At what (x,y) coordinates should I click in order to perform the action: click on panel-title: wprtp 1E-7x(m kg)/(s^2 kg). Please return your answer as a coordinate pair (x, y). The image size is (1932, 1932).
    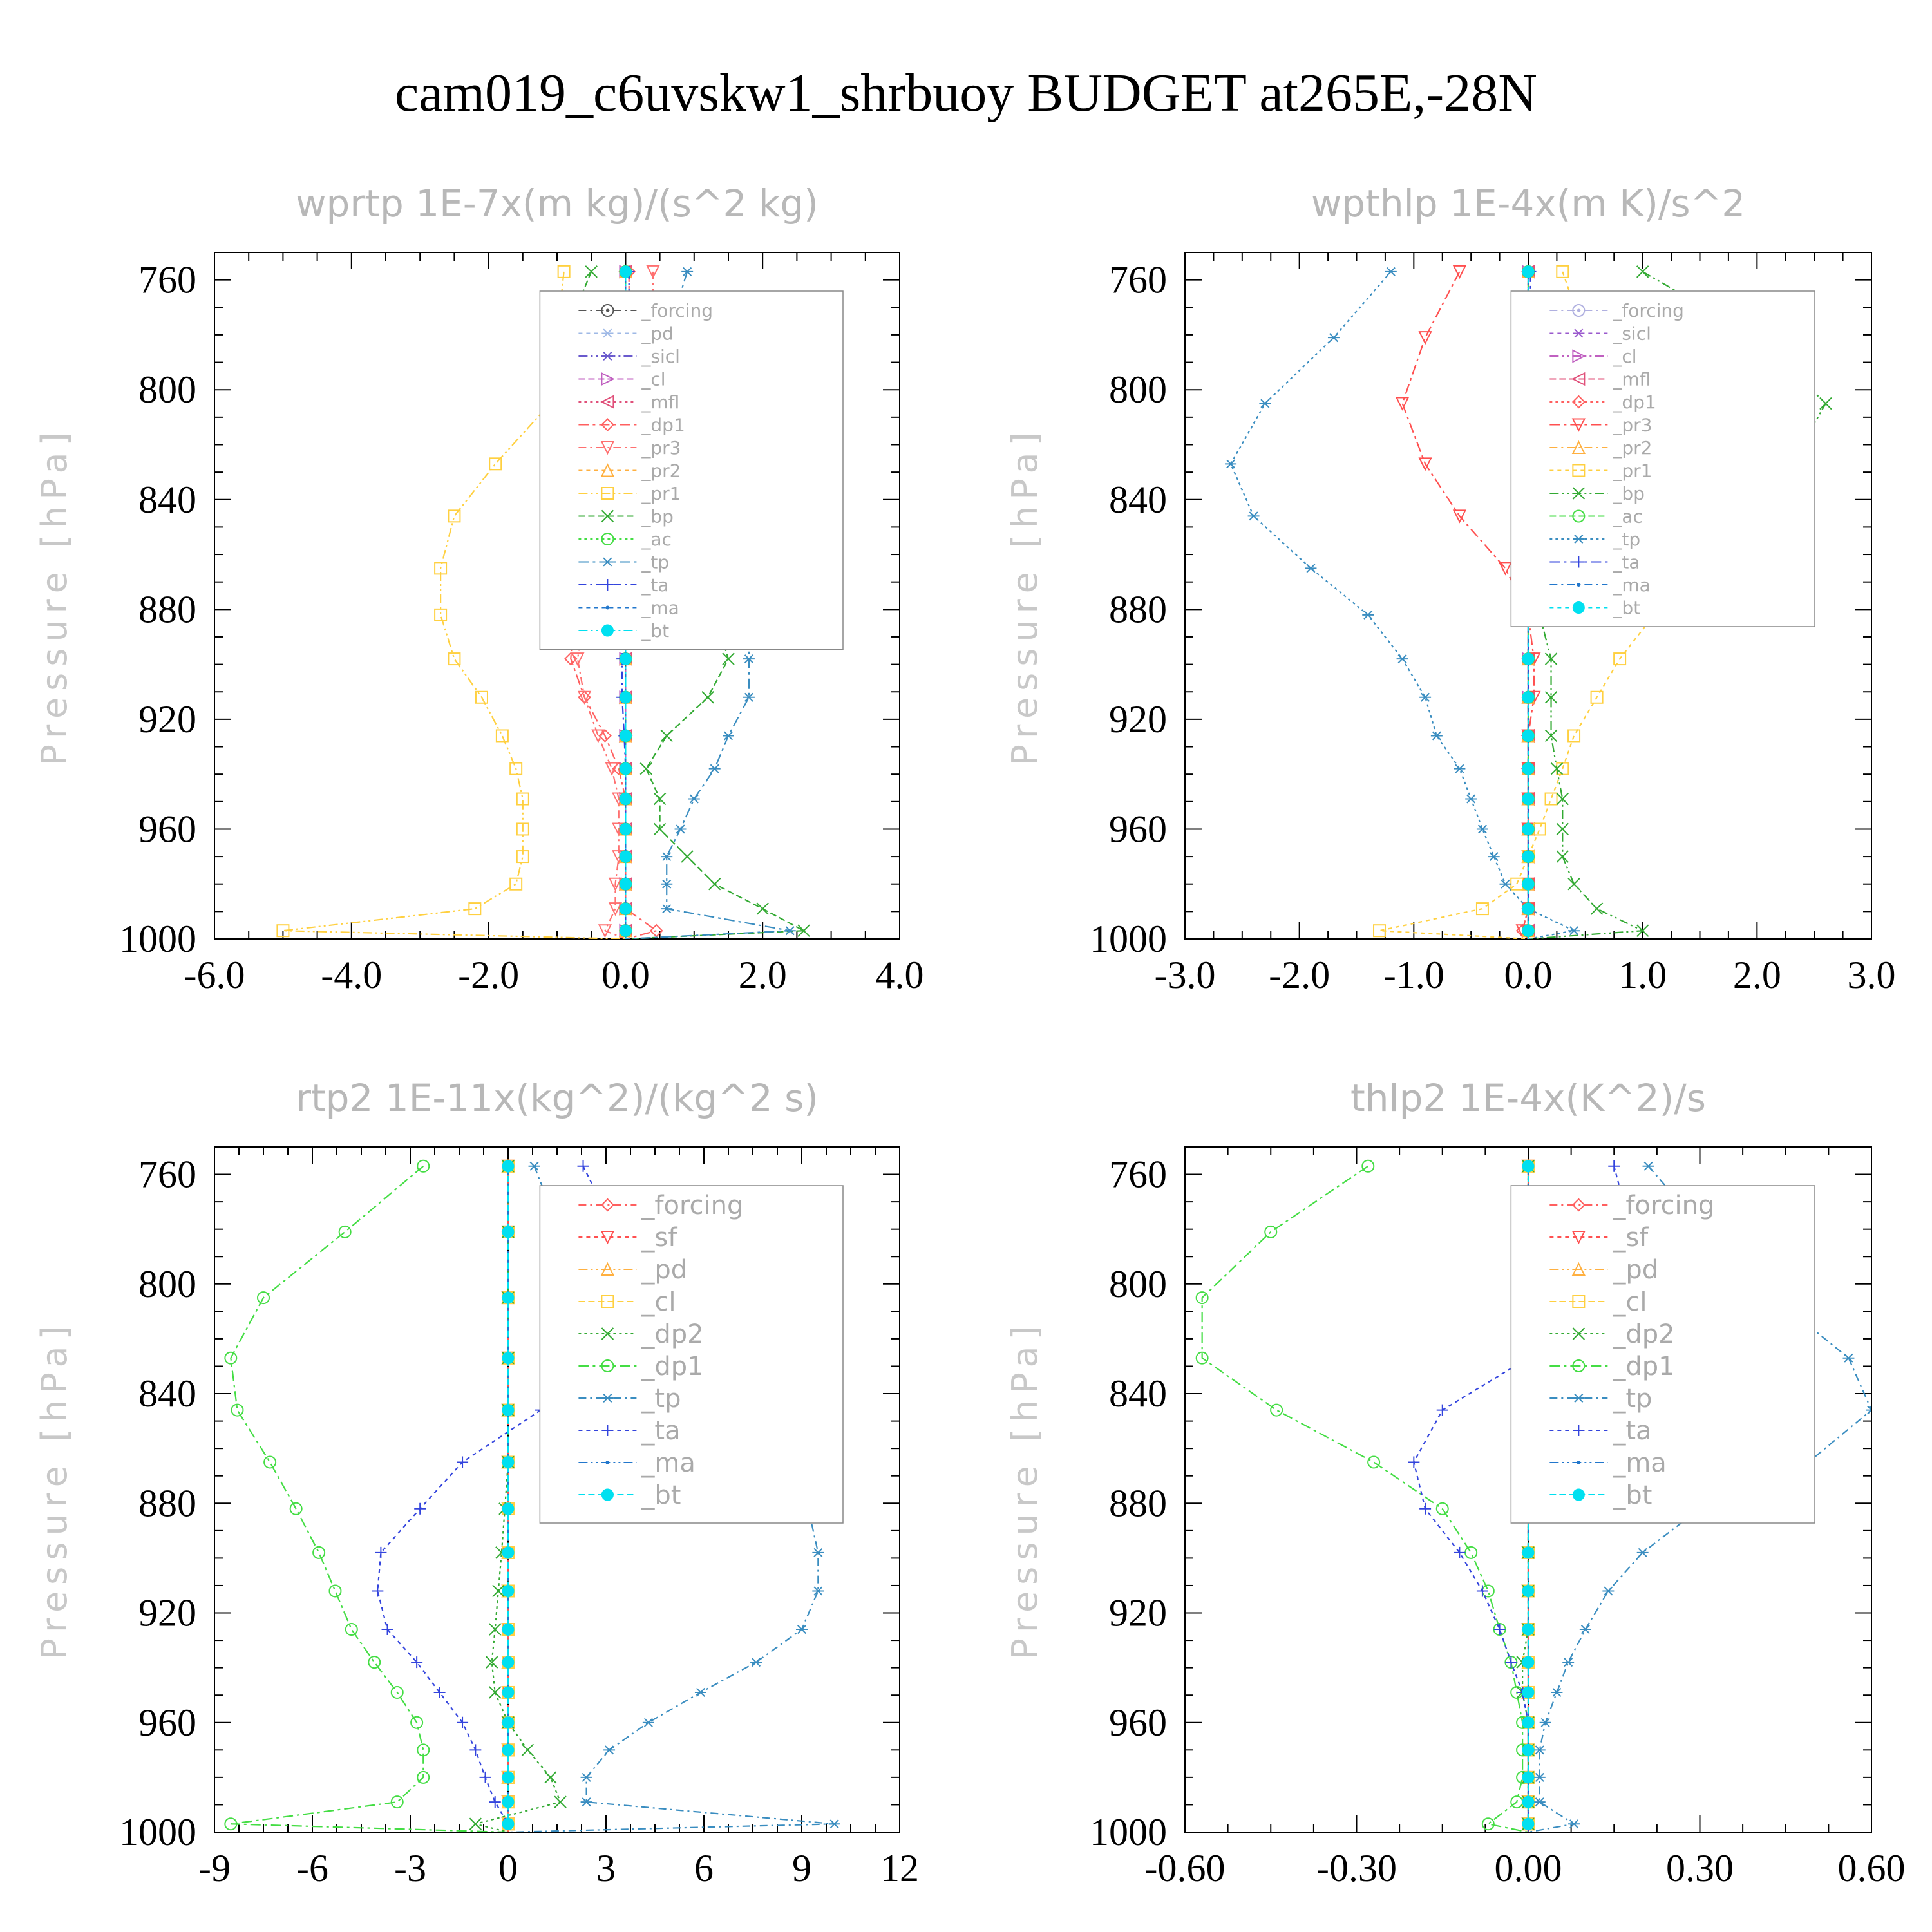
    Looking at the image, I should click on (557, 203).